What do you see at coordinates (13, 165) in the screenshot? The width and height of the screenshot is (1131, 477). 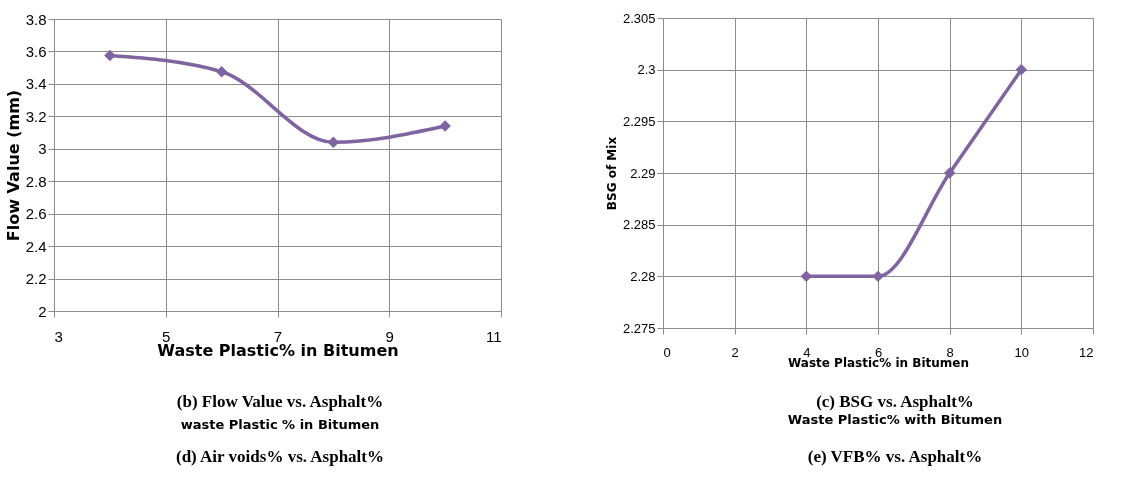 I see `y-axis-title: Flow Value (mm)` at bounding box center [13, 165].